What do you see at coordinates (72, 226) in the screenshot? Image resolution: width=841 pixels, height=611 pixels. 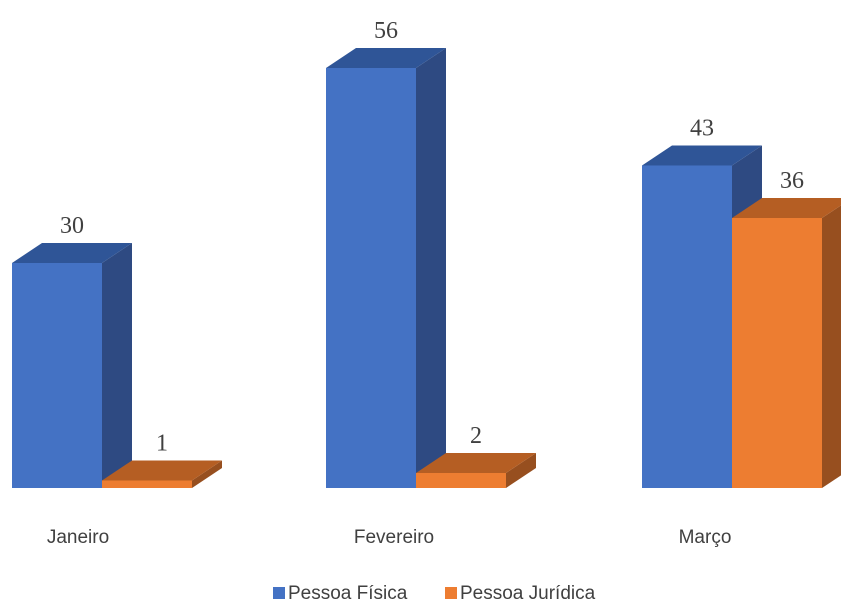 I see `data-label: 30` at bounding box center [72, 226].